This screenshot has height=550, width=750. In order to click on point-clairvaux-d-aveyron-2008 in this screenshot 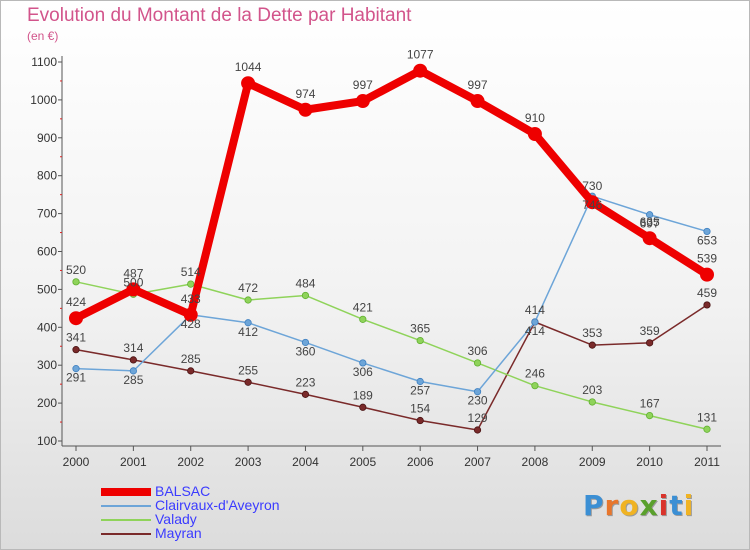, I will do `click(535, 322)`.